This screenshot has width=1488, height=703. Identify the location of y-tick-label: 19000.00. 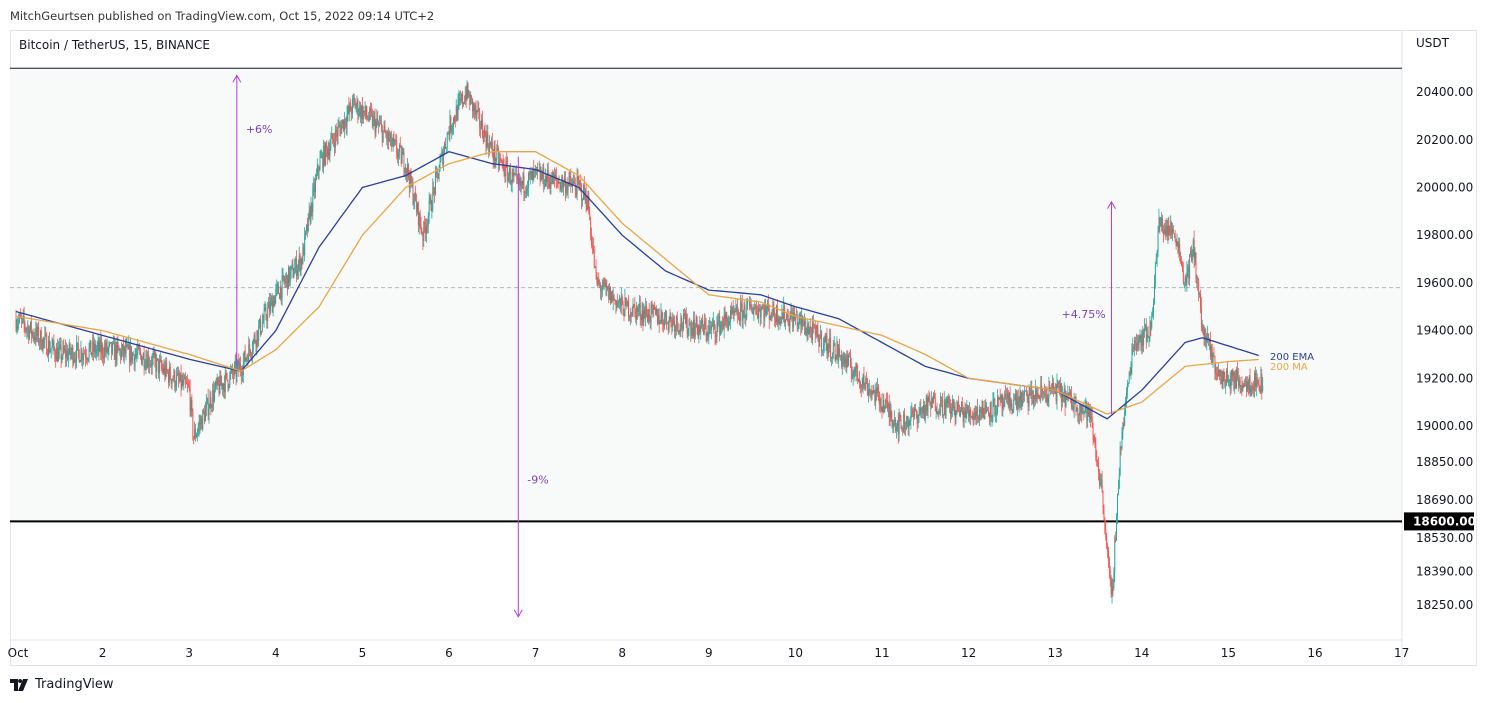
(1444, 426).